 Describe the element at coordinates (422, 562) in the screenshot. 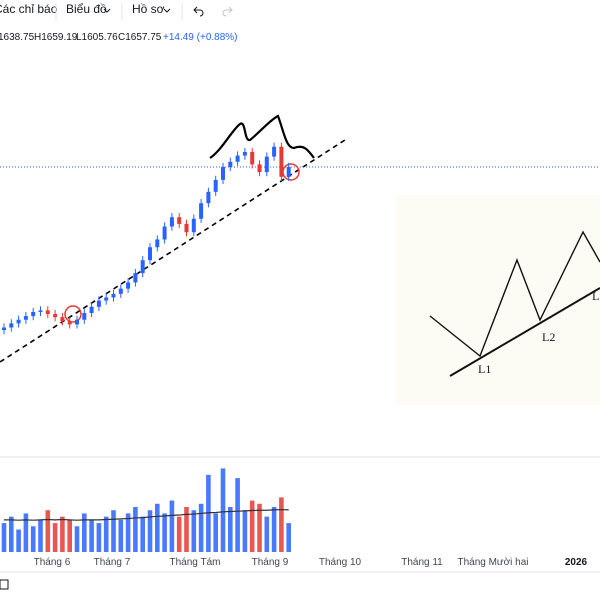

I see `x-tick-label: Tháng 11` at that location.